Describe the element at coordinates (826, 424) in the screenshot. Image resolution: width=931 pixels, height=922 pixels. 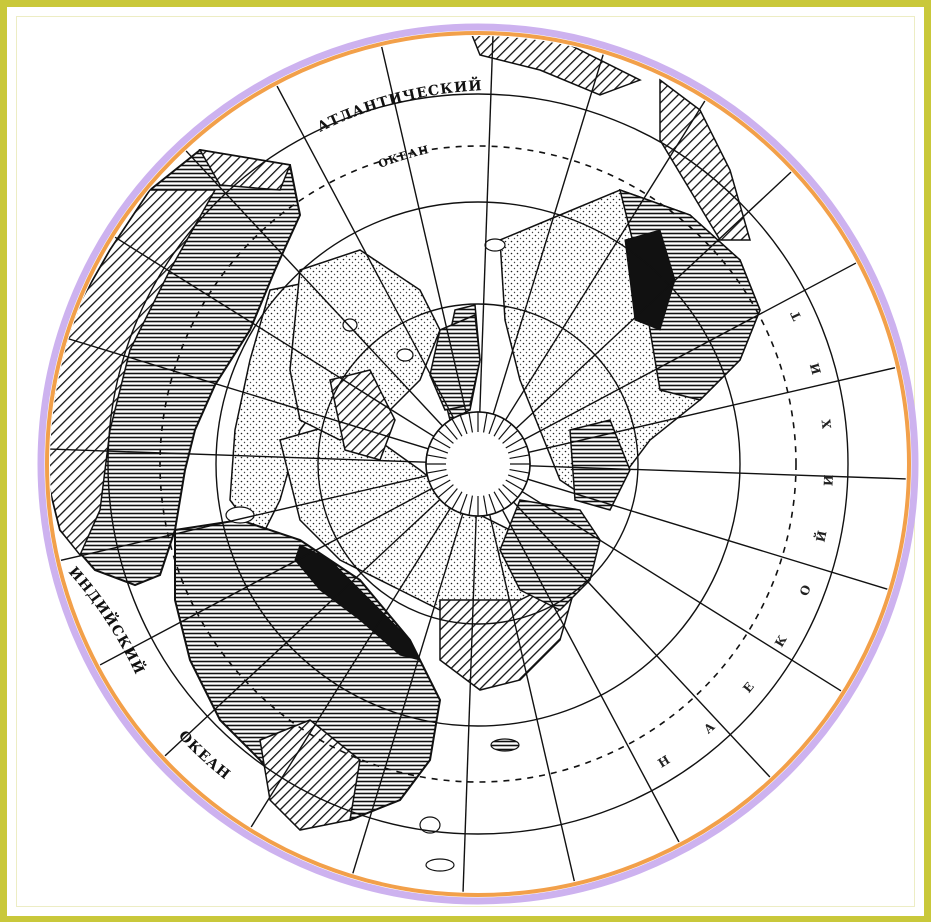
I see `pacific-letter: Х` at that location.